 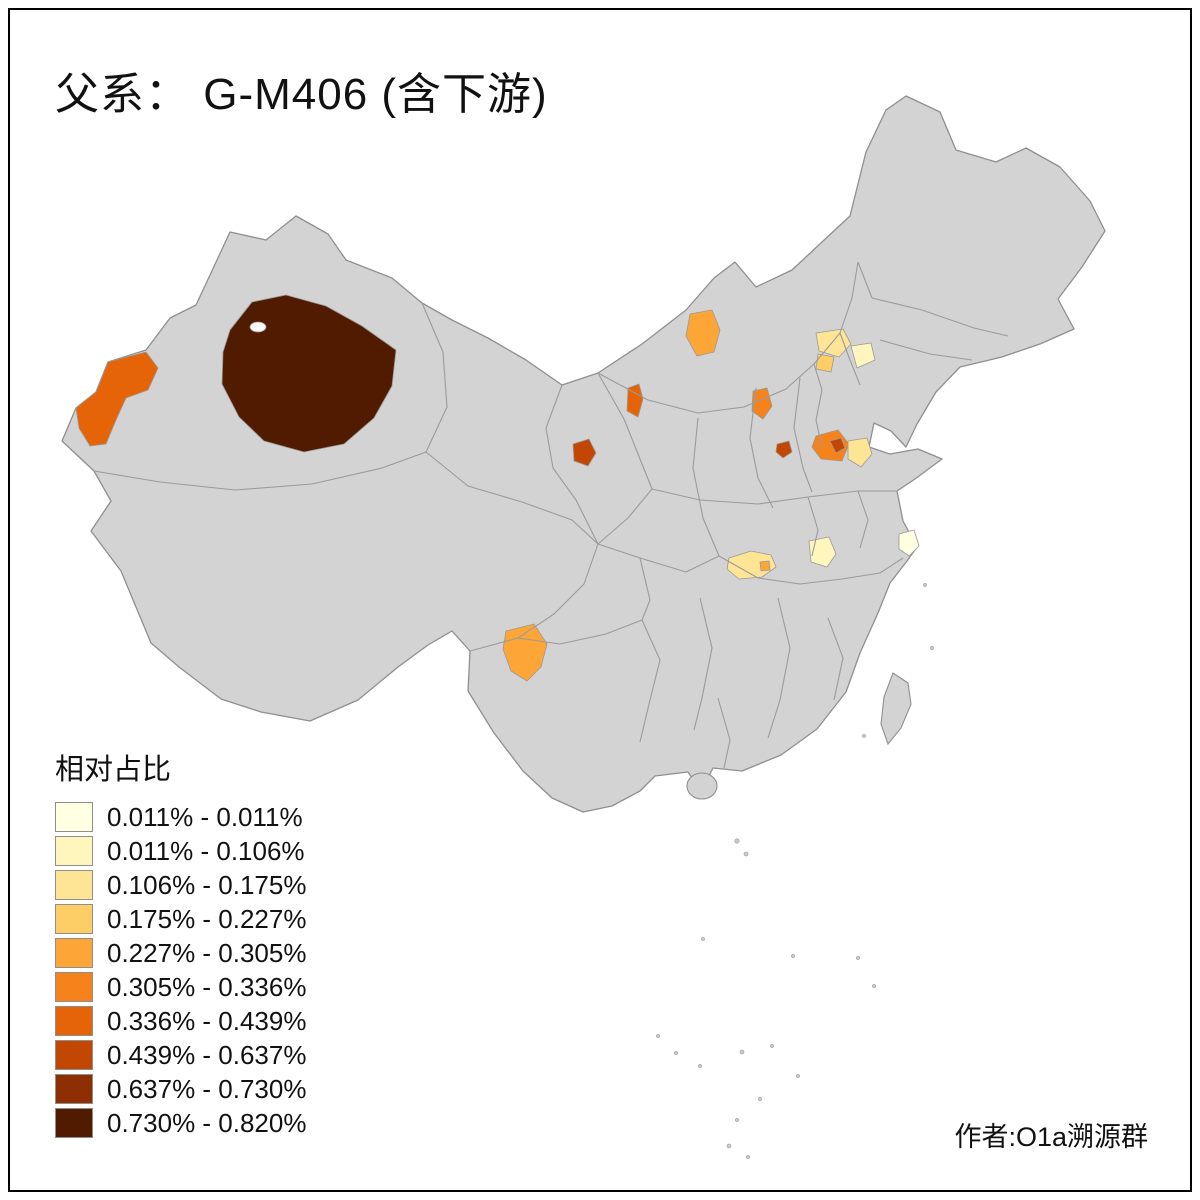 I want to click on legend-item: 0.730% - 0.820%, so click(x=180, y=1123).